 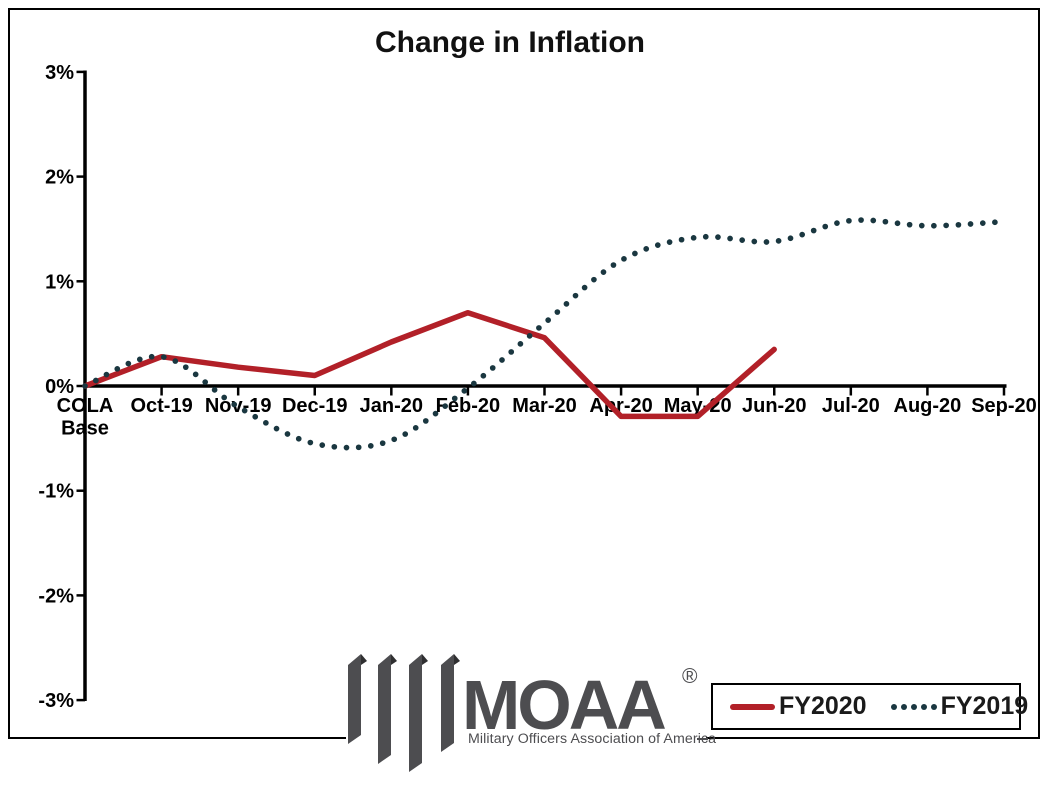 I want to click on x-tick-label: Feb-20, so click(x=468, y=406).